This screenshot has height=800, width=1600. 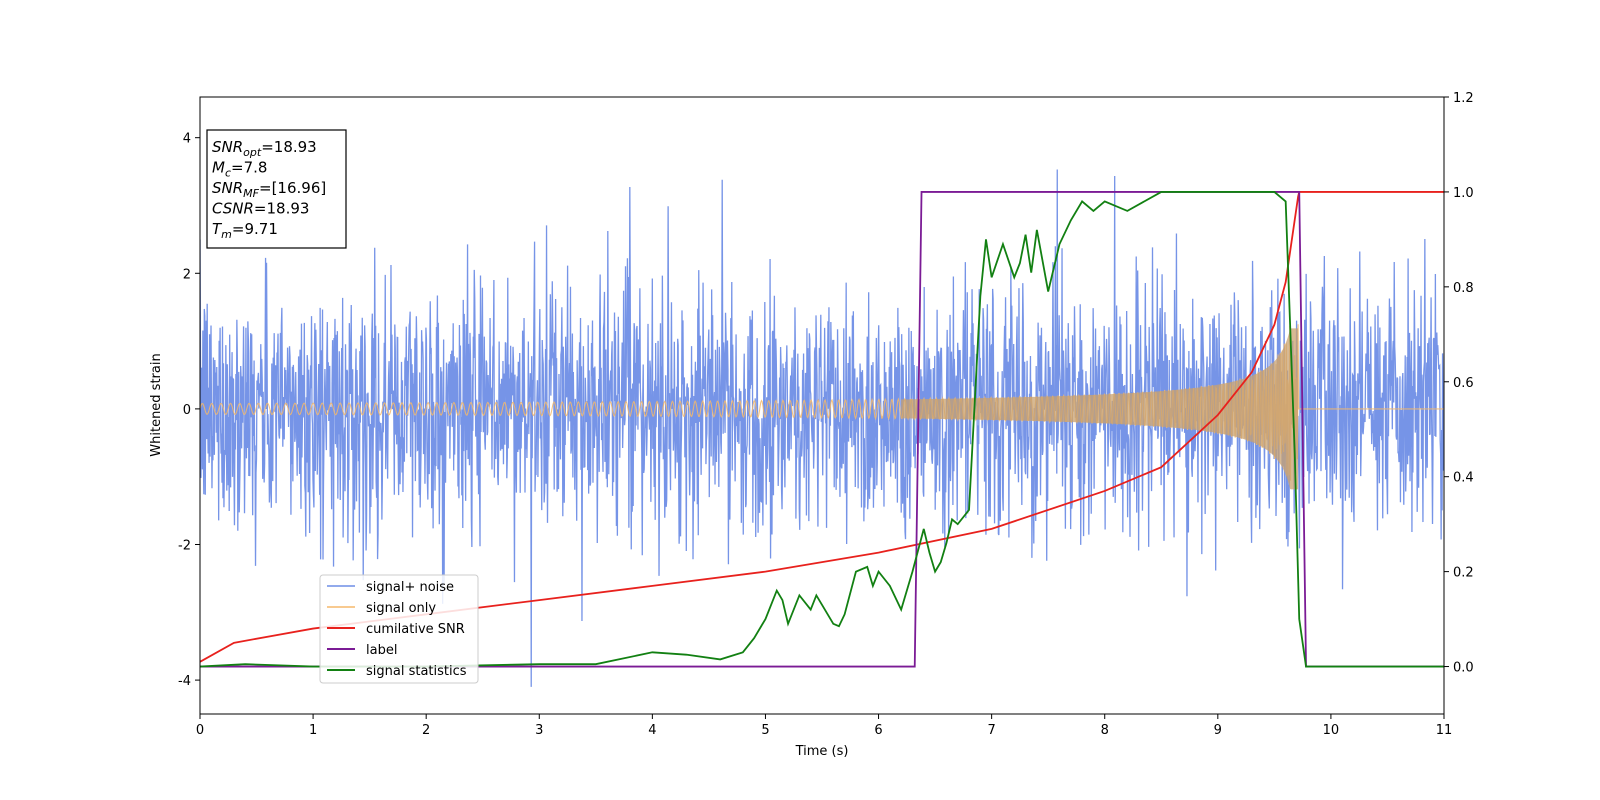 I want to click on legend-label: signal only, so click(x=401, y=608).